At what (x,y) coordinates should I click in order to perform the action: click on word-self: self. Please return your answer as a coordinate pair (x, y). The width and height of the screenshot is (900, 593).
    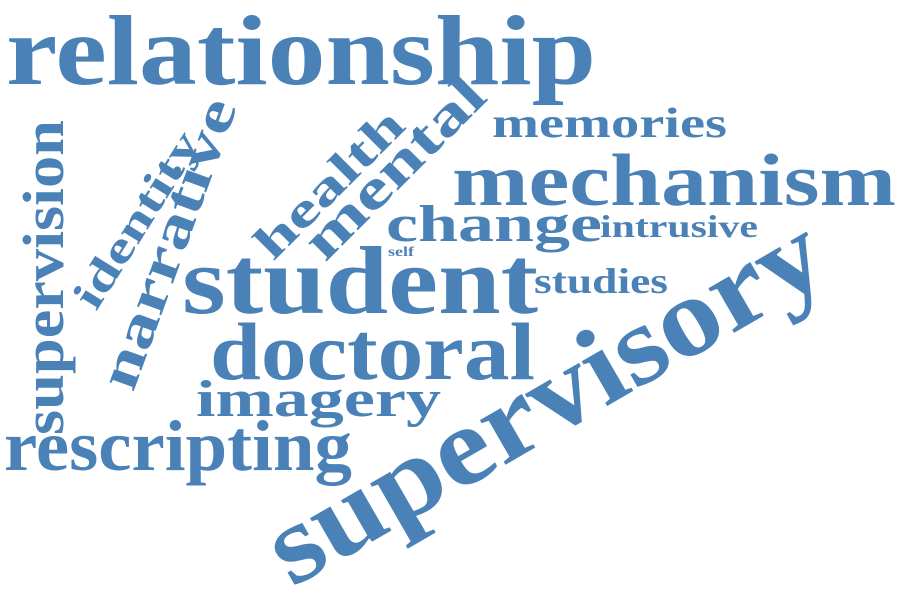
    Looking at the image, I should click on (401, 252).